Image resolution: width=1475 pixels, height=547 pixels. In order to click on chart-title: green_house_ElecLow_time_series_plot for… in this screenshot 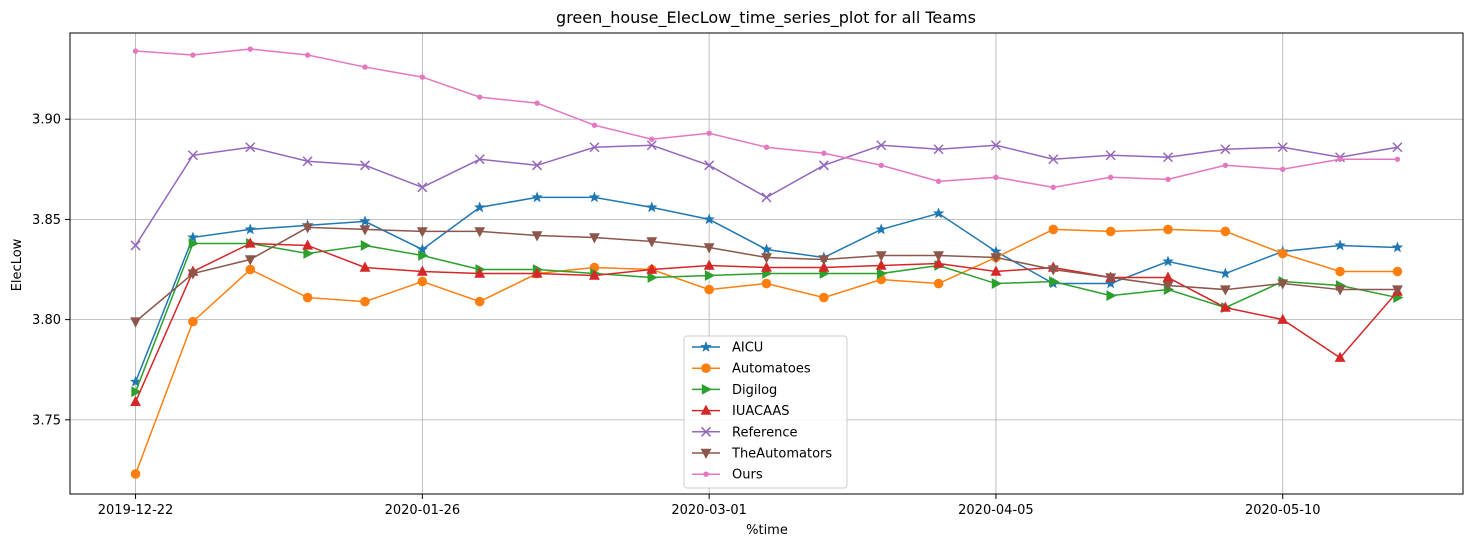, I will do `click(766, 18)`.